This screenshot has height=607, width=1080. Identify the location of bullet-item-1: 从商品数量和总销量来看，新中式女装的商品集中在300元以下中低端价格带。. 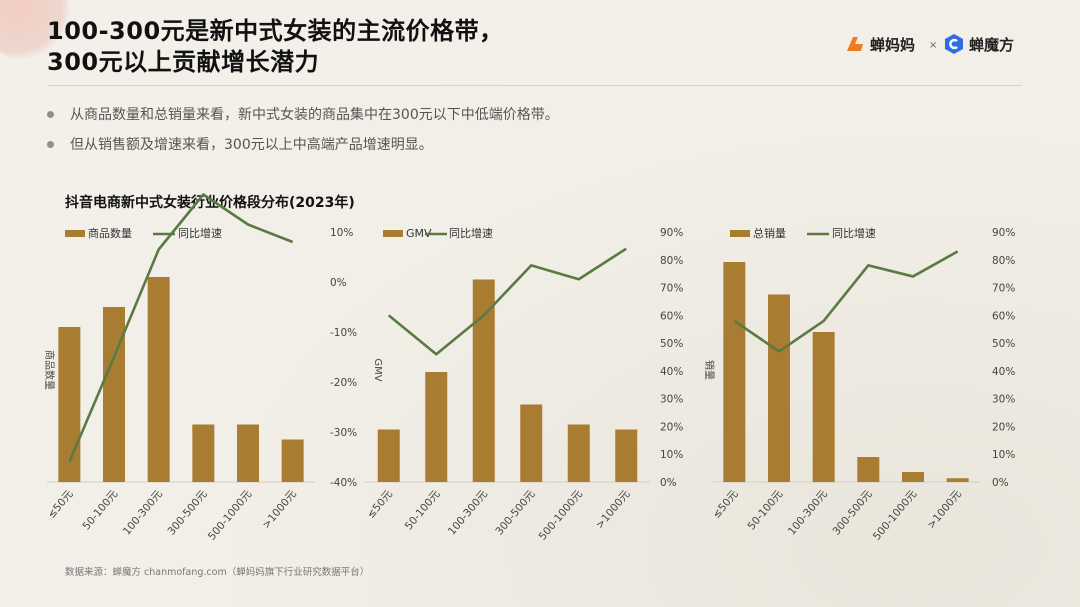
(303, 114).